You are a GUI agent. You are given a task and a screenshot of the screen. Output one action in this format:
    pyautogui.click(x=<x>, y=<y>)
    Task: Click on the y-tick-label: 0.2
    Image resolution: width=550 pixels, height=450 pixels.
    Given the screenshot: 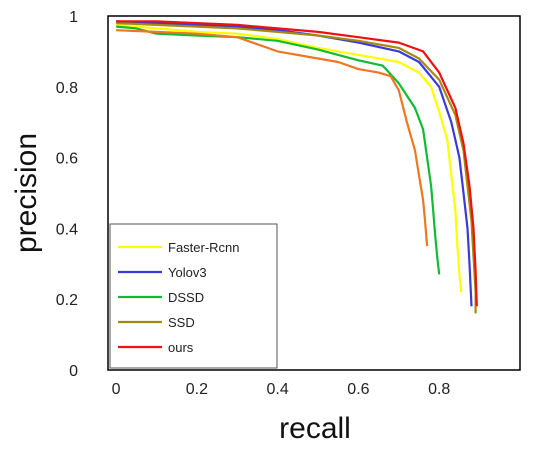 What is the action you would take?
    pyautogui.click(x=67, y=300)
    